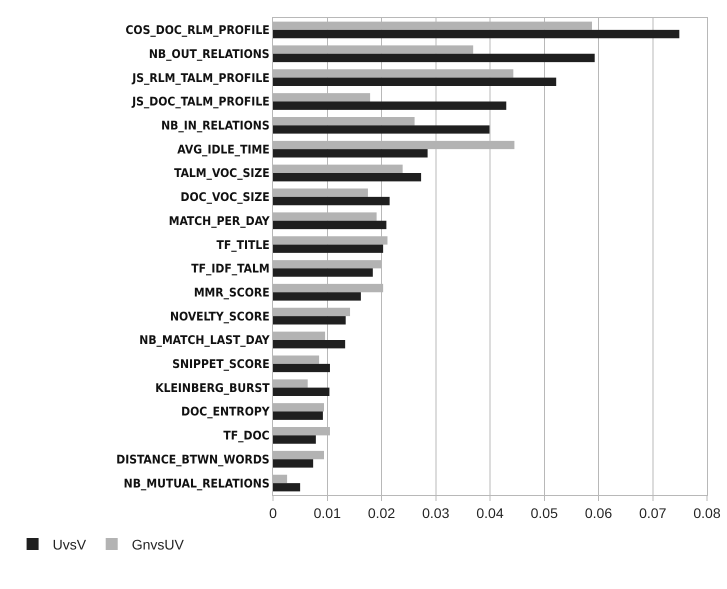 This screenshot has height=589, width=727. Describe the element at coordinates (243, 245) in the screenshot. I see `y-tick-label: TF_TITLE` at that location.